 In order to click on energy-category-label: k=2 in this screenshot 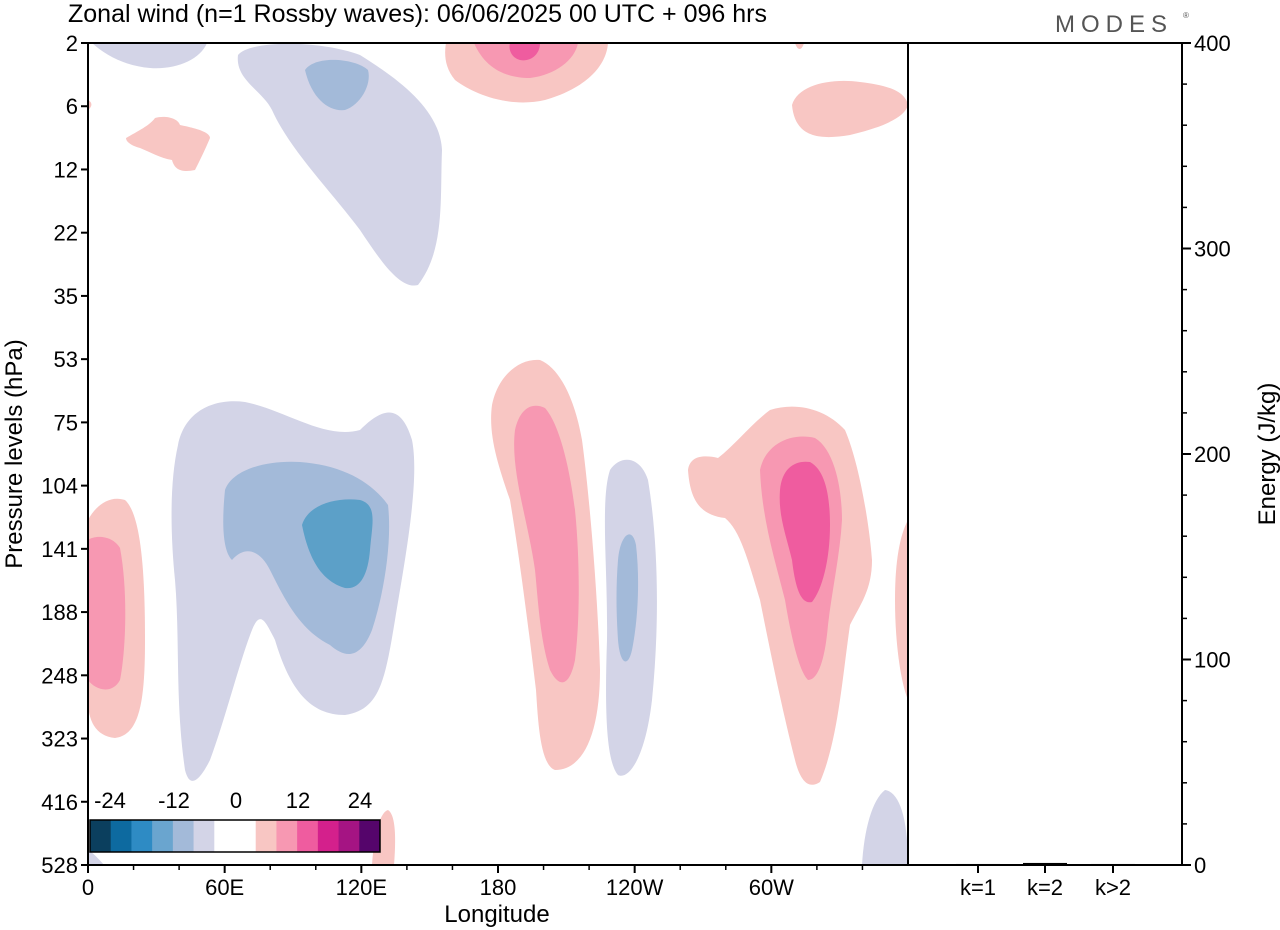, I will do `click(1045, 887)`.